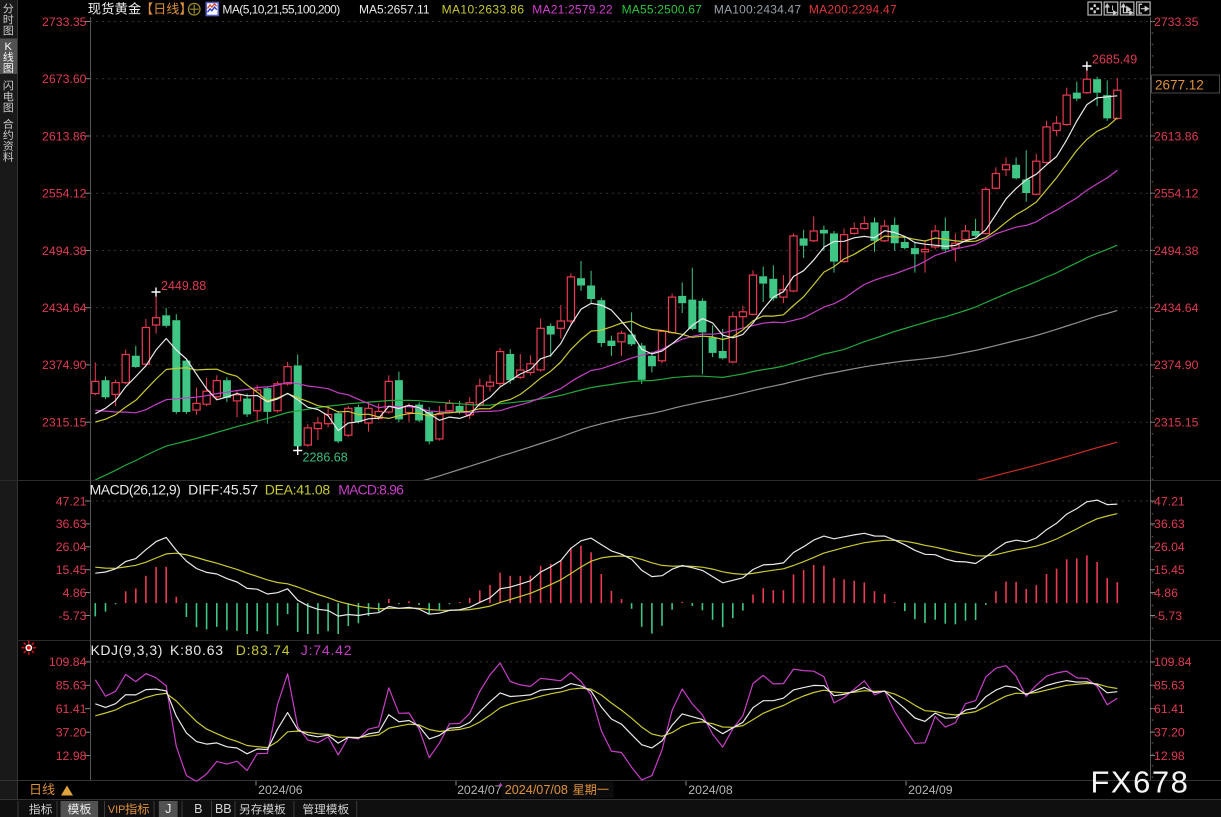 This screenshot has width=1221, height=817. Describe the element at coordinates (710, 790) in the screenshot. I see `svg-text: 2024/08` at that location.